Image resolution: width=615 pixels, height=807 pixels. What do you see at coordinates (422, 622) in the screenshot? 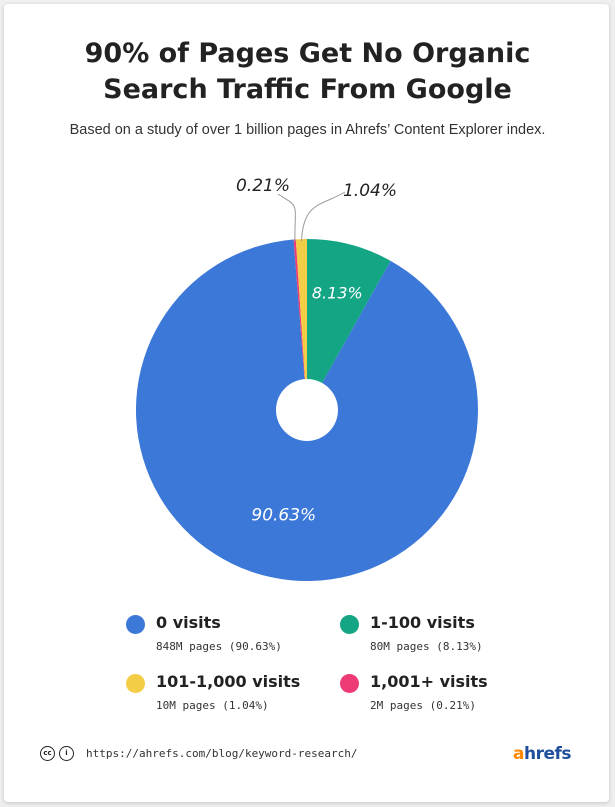
I see `legend-label: 1-100 visits` at bounding box center [422, 622].